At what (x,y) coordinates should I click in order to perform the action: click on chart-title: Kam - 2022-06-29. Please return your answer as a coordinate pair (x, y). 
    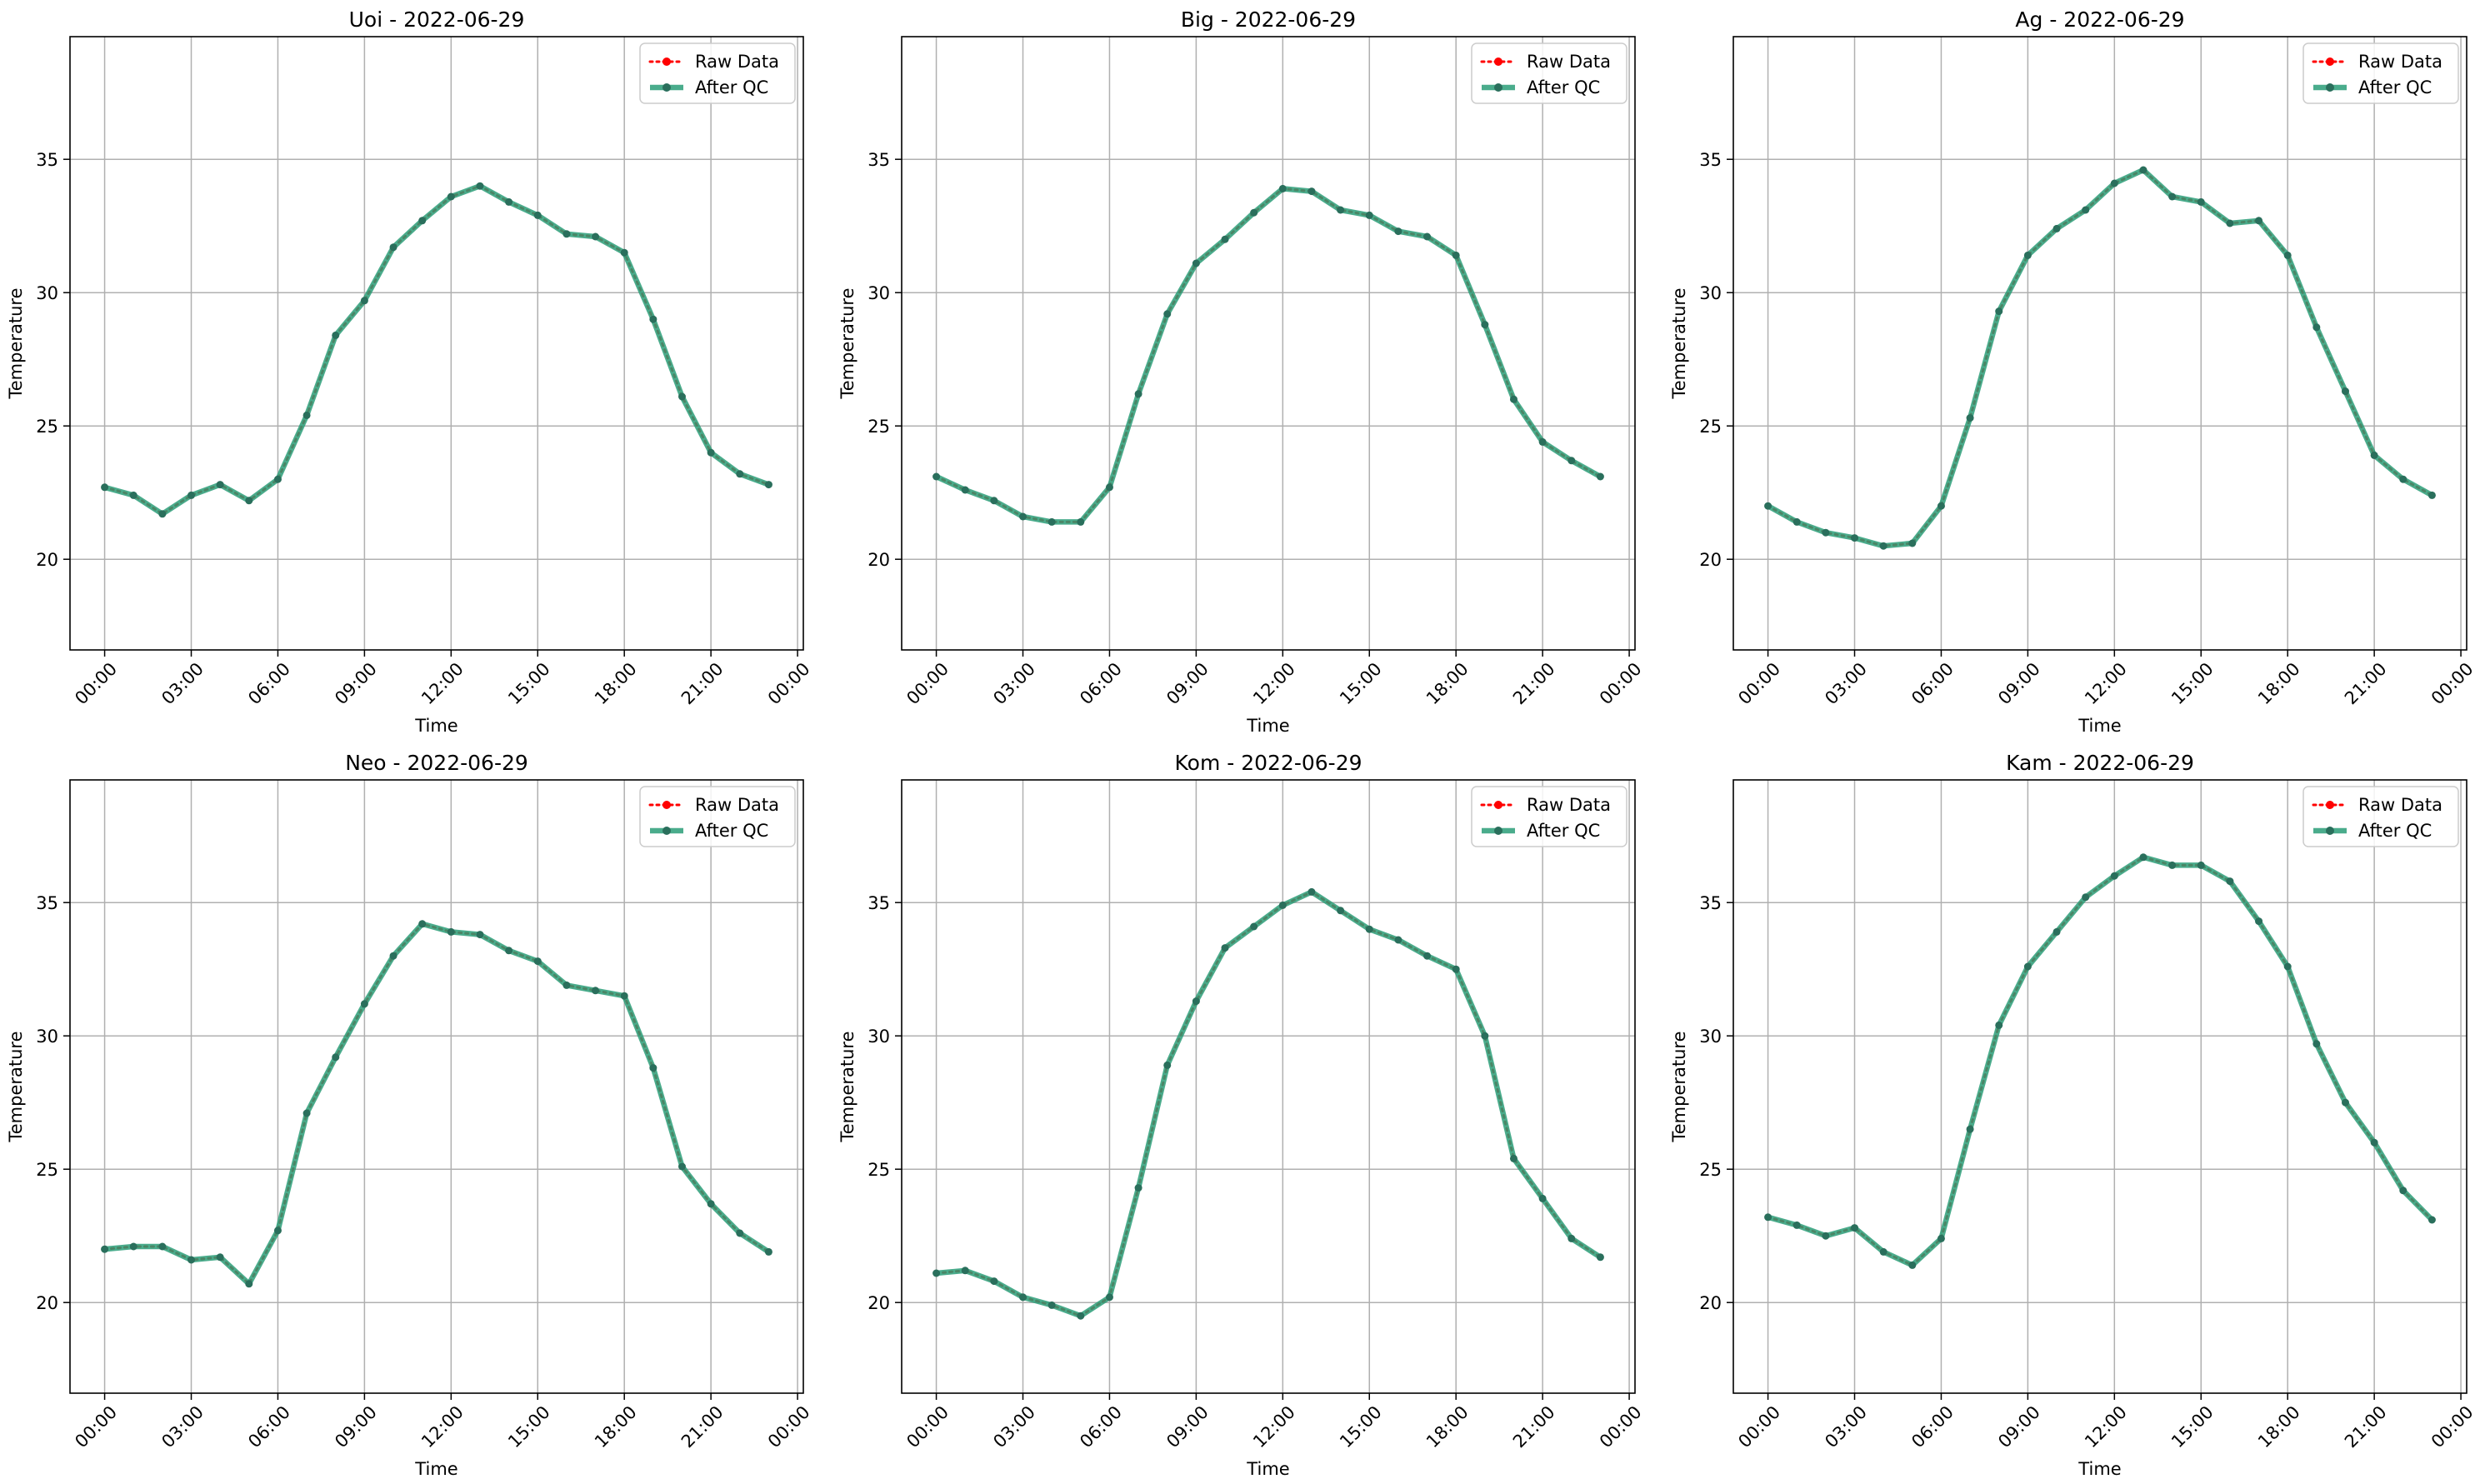
    Looking at the image, I should click on (2100, 763).